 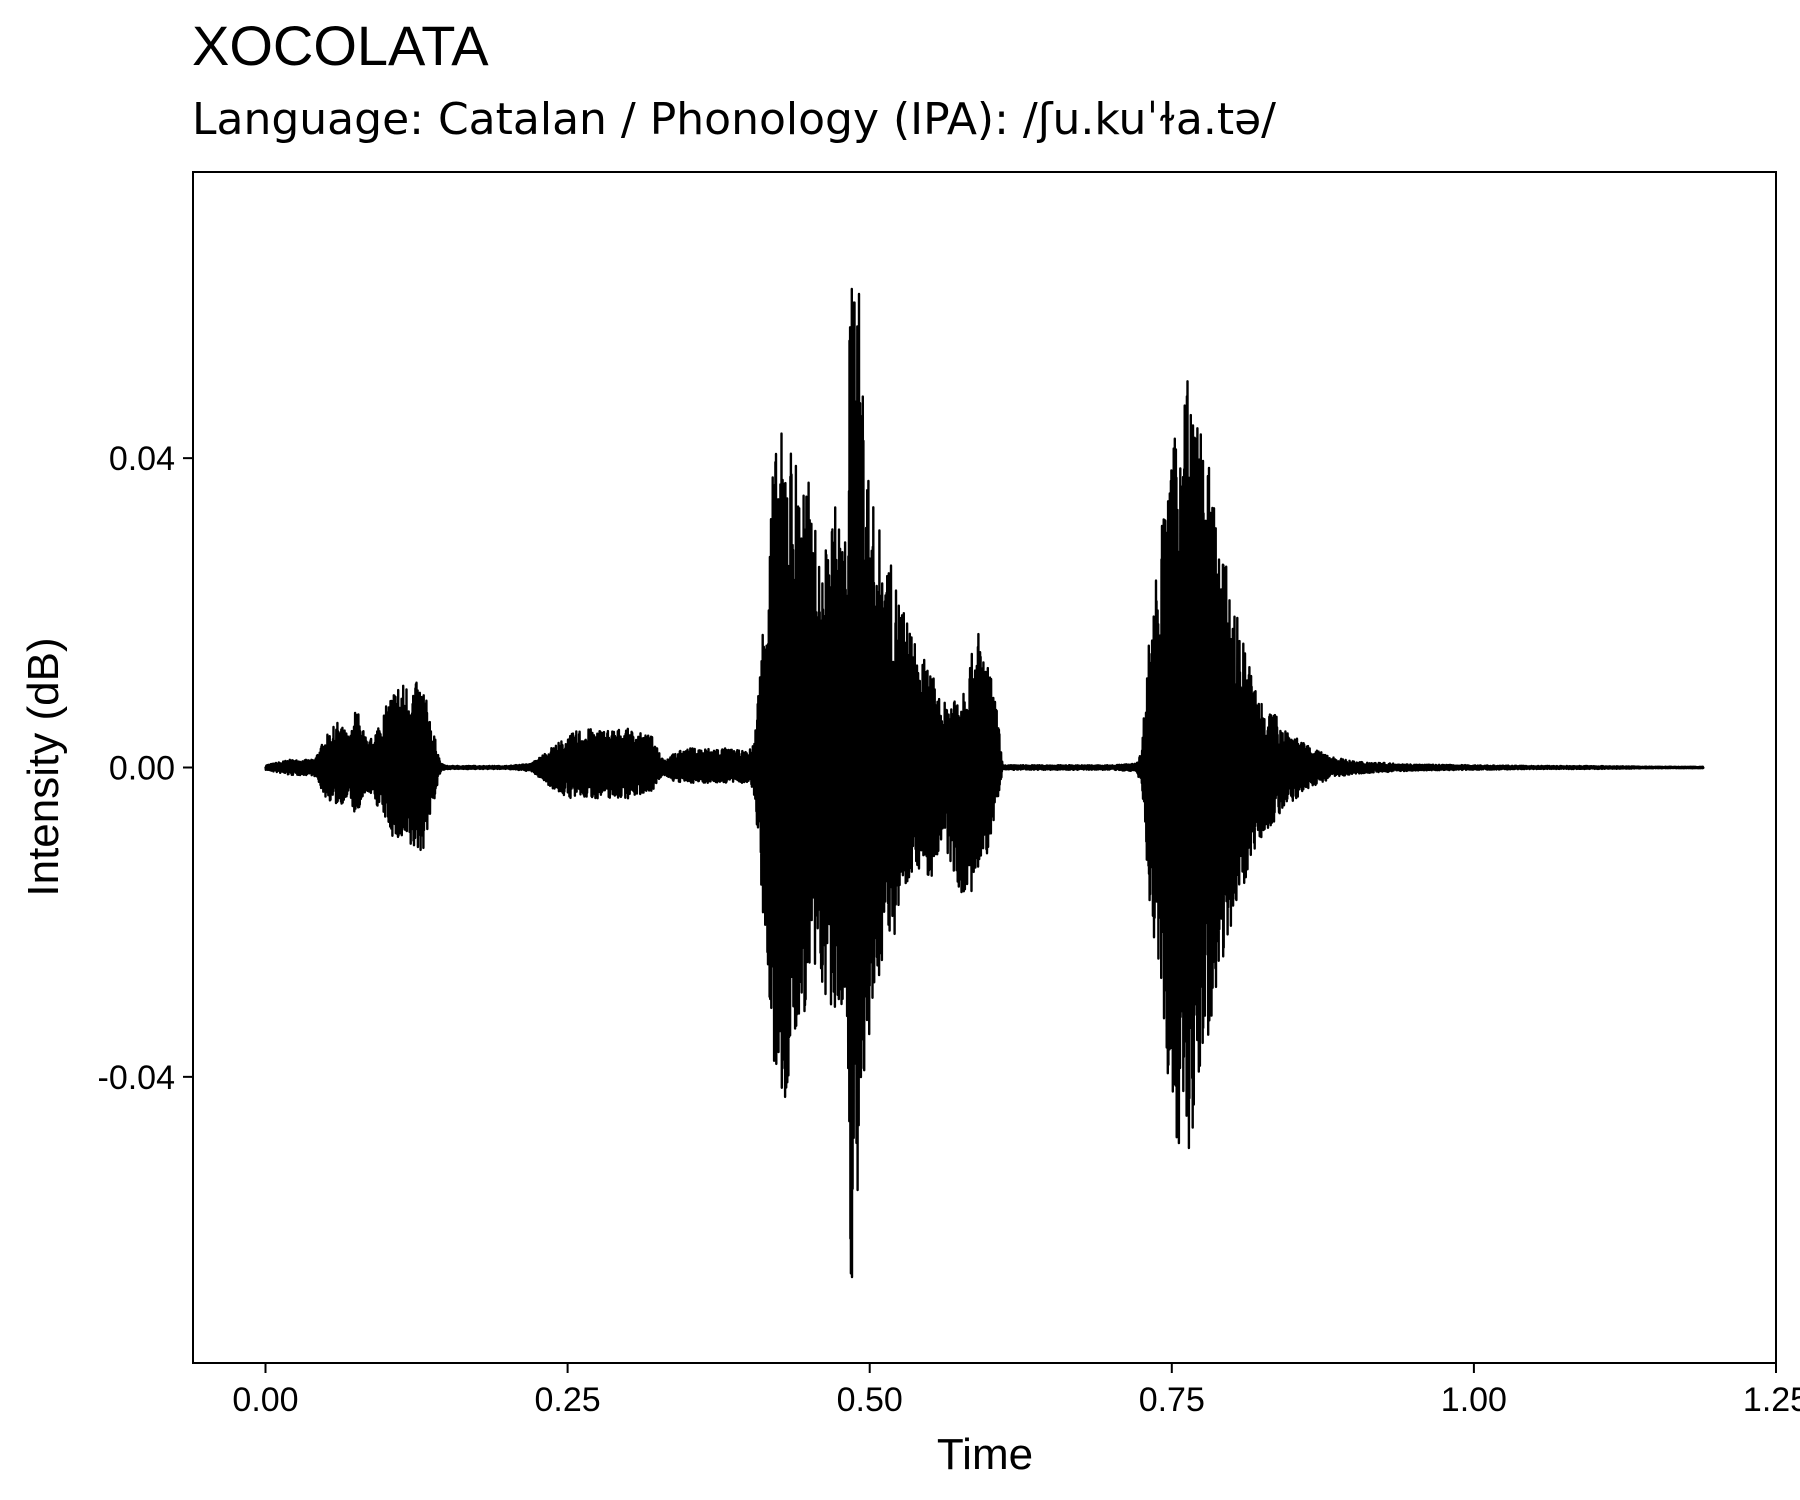 What do you see at coordinates (340, 45) in the screenshot?
I see `chart-title: XOCOLATA` at bounding box center [340, 45].